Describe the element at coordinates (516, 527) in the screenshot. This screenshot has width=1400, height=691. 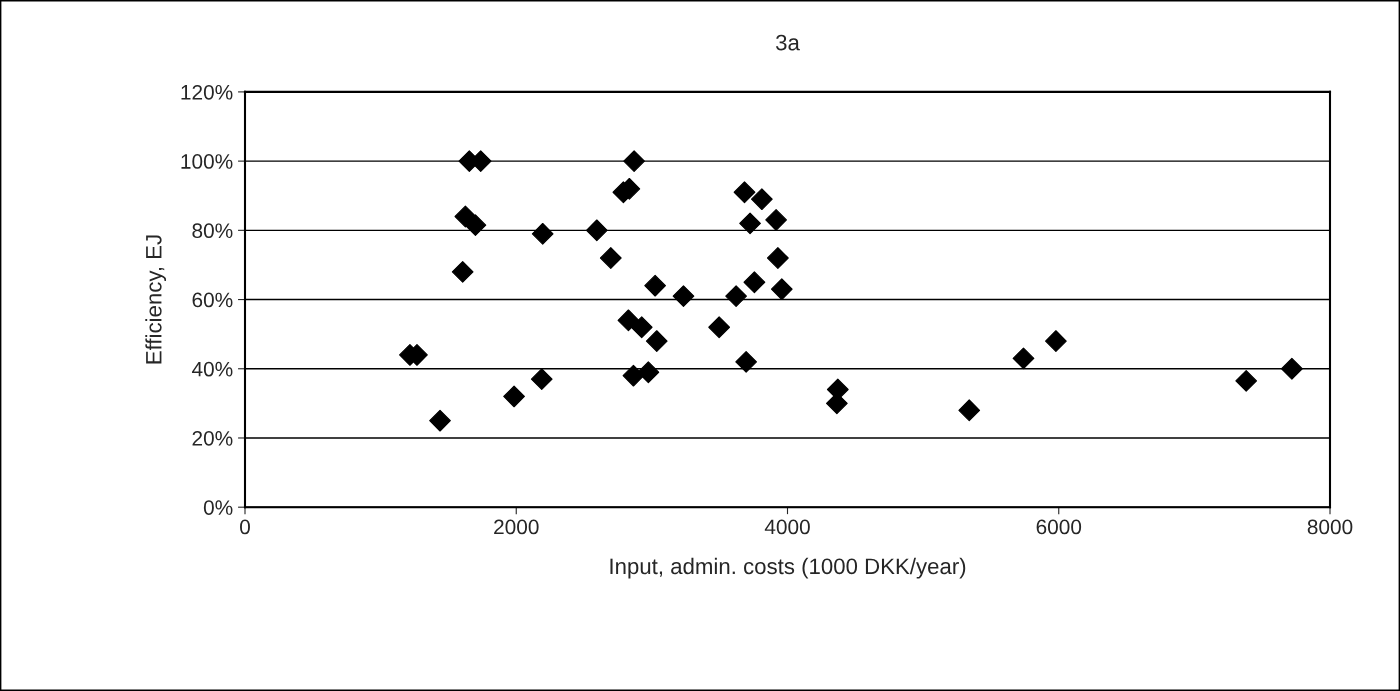
I see `x-tick-label: 2000` at that location.